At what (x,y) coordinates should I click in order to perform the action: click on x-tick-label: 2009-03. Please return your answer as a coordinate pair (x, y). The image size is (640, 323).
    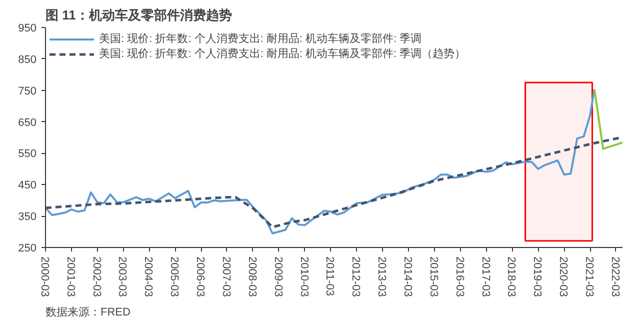
    Looking at the image, I should click on (278, 276).